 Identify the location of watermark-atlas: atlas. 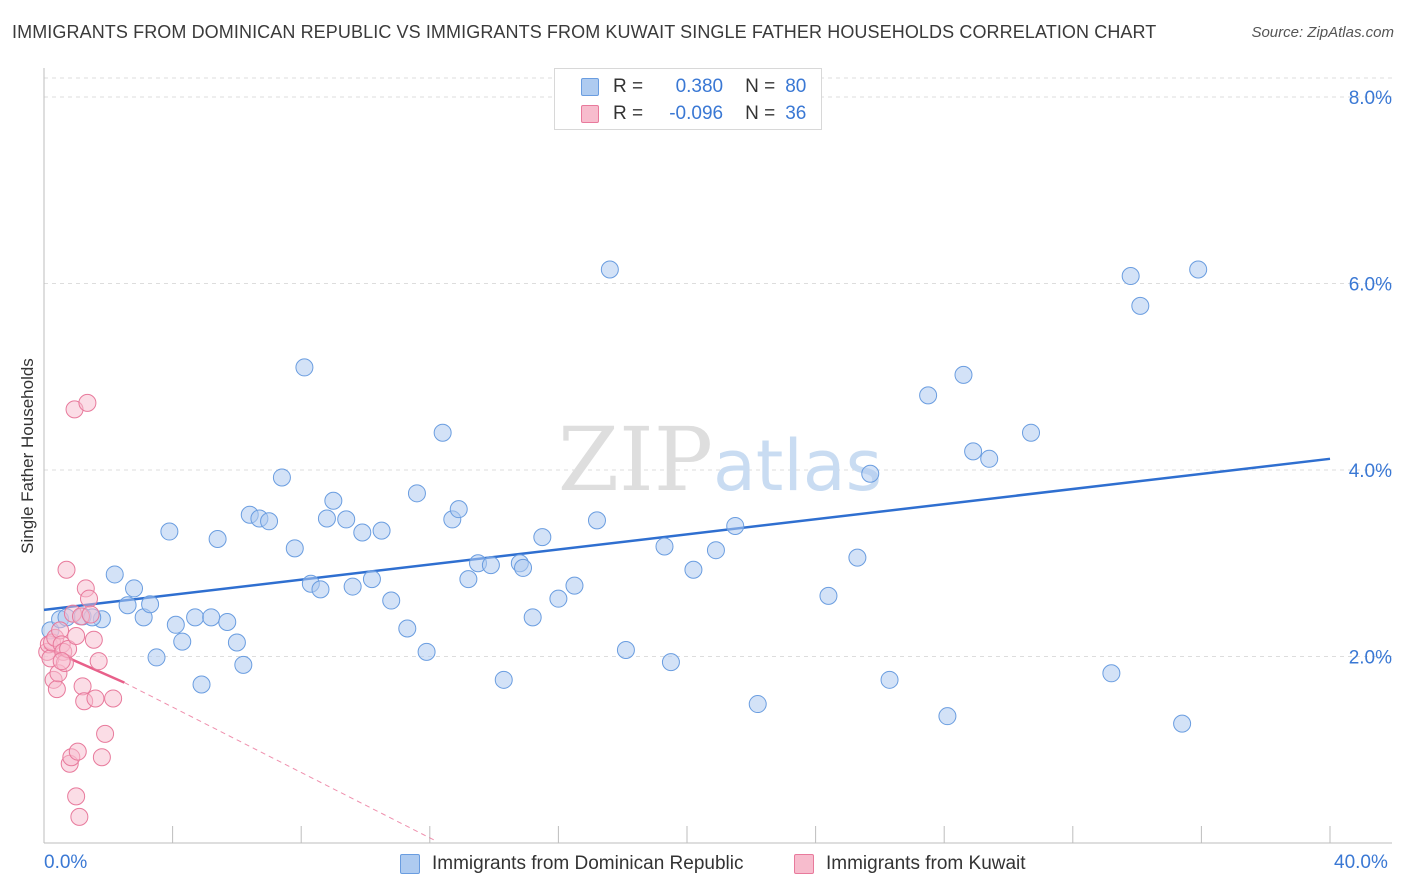
(797, 466).